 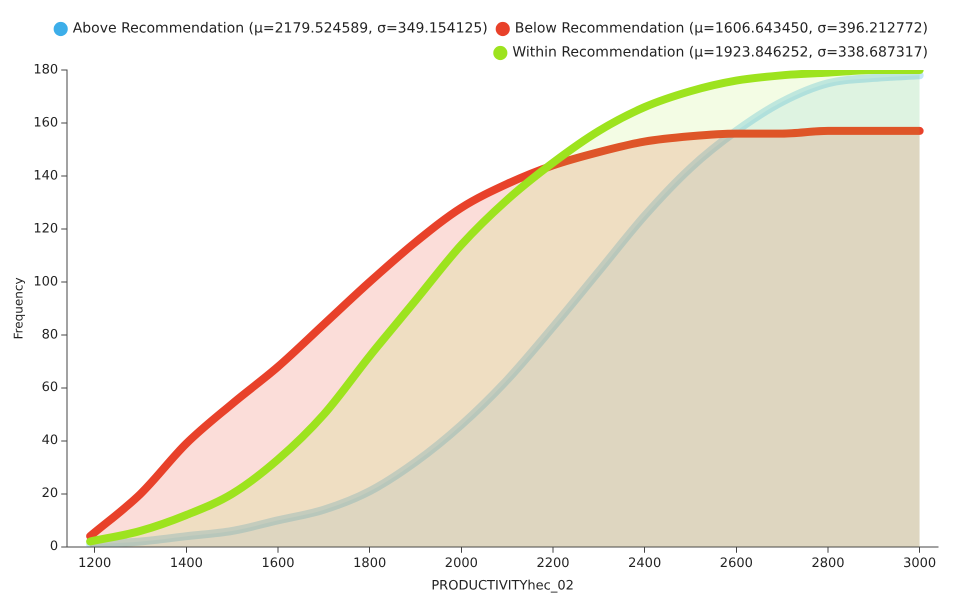 I want to click on legend-label: Below Recommendation (μ=1606.643450, σ=396.212772), so click(x=721, y=28).